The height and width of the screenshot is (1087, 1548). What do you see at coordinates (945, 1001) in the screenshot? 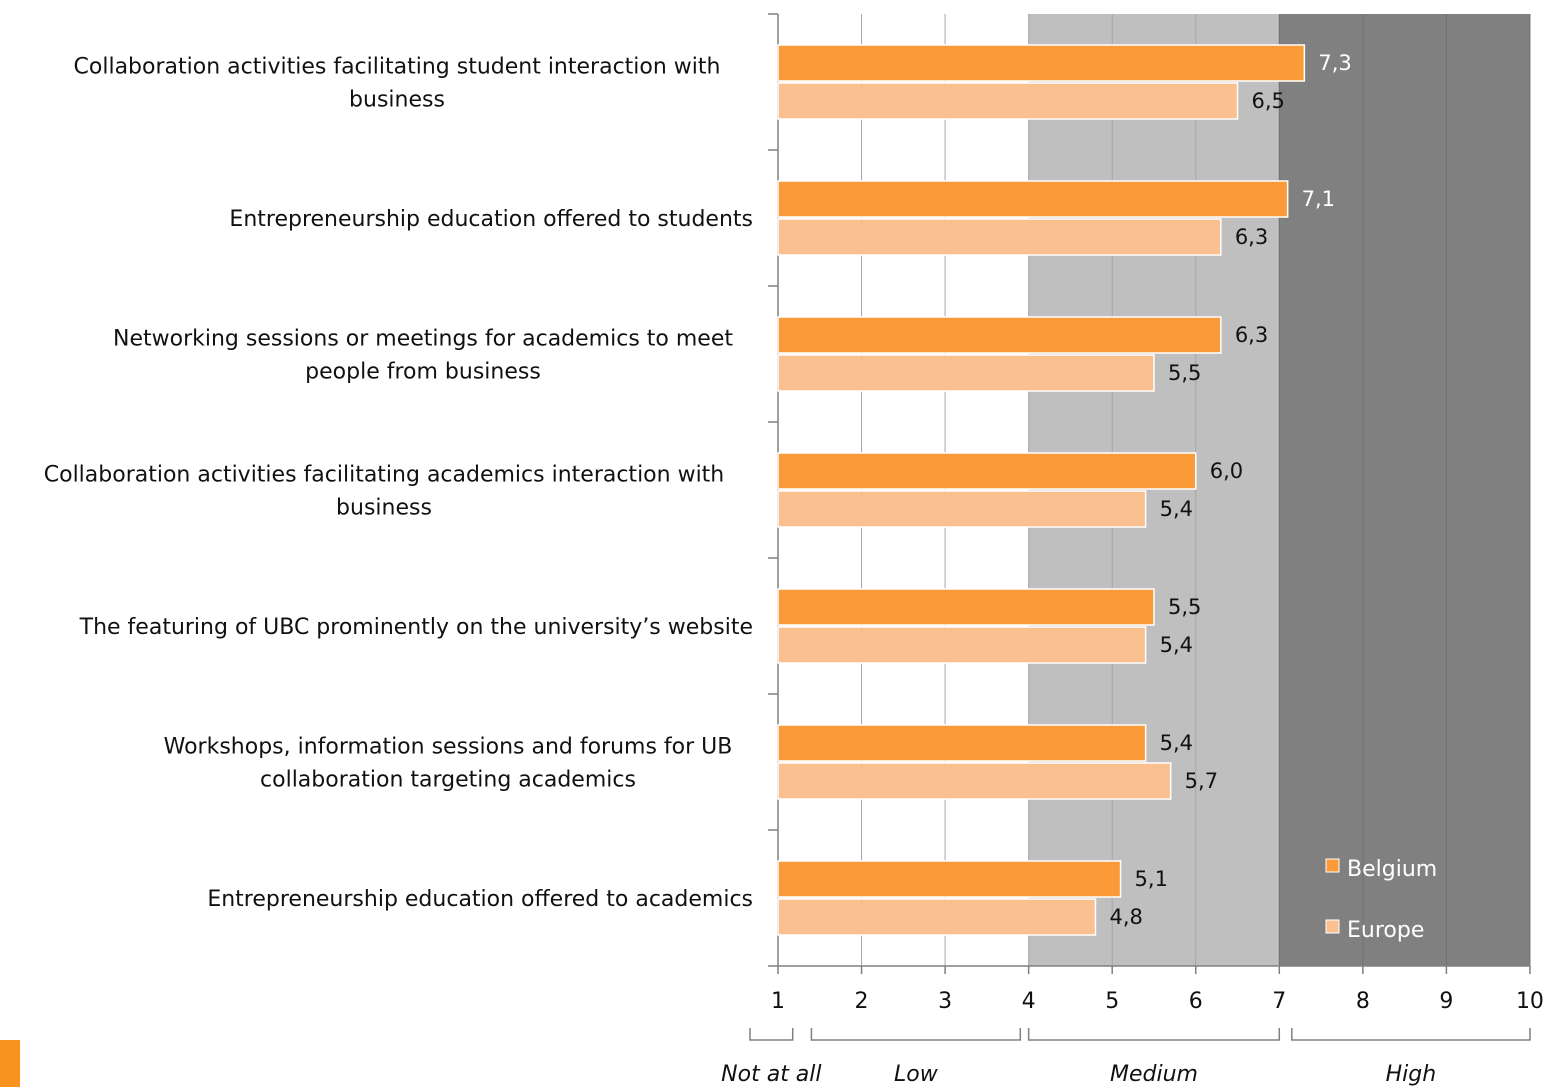
I see `x-tick-label-3: 3` at bounding box center [945, 1001].